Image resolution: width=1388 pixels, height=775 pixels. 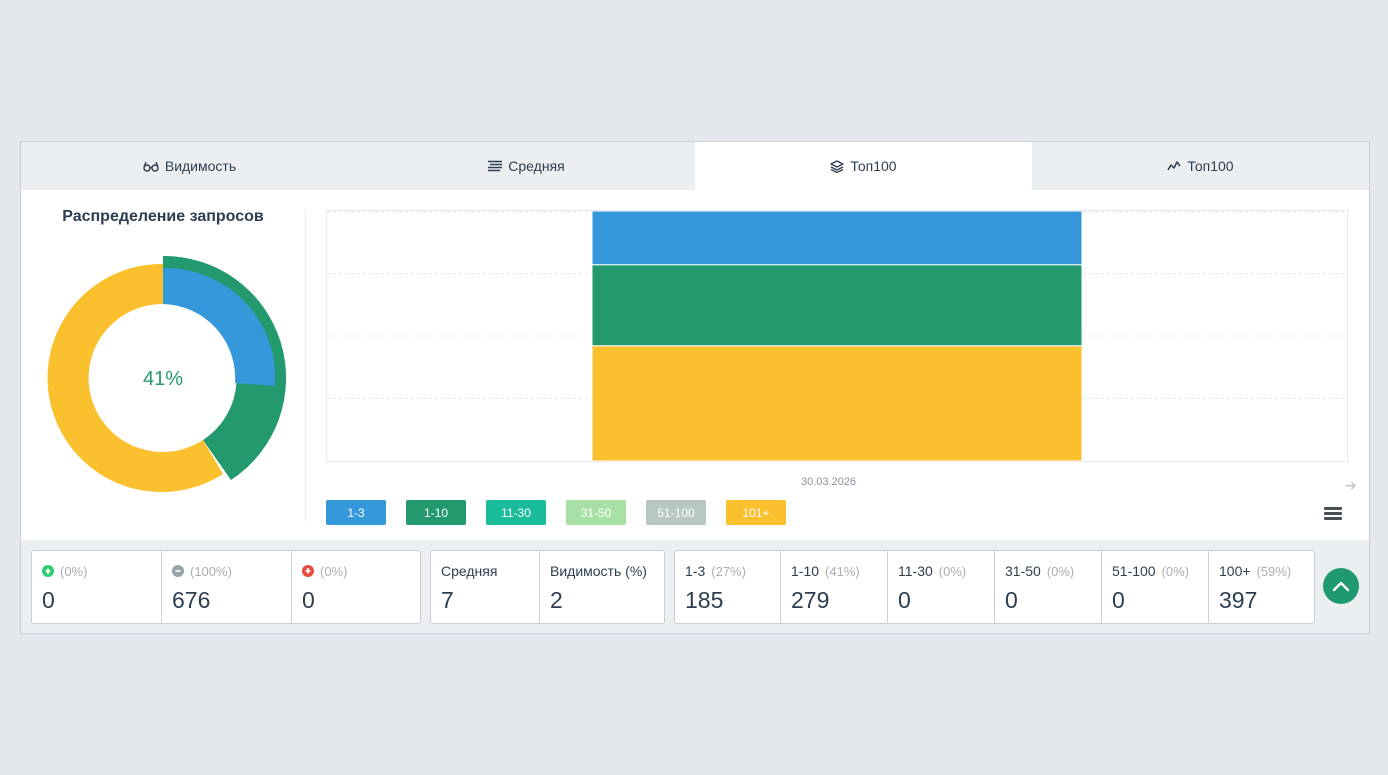 I want to click on legend-item-11-30: 11-30, so click(x=516, y=512).